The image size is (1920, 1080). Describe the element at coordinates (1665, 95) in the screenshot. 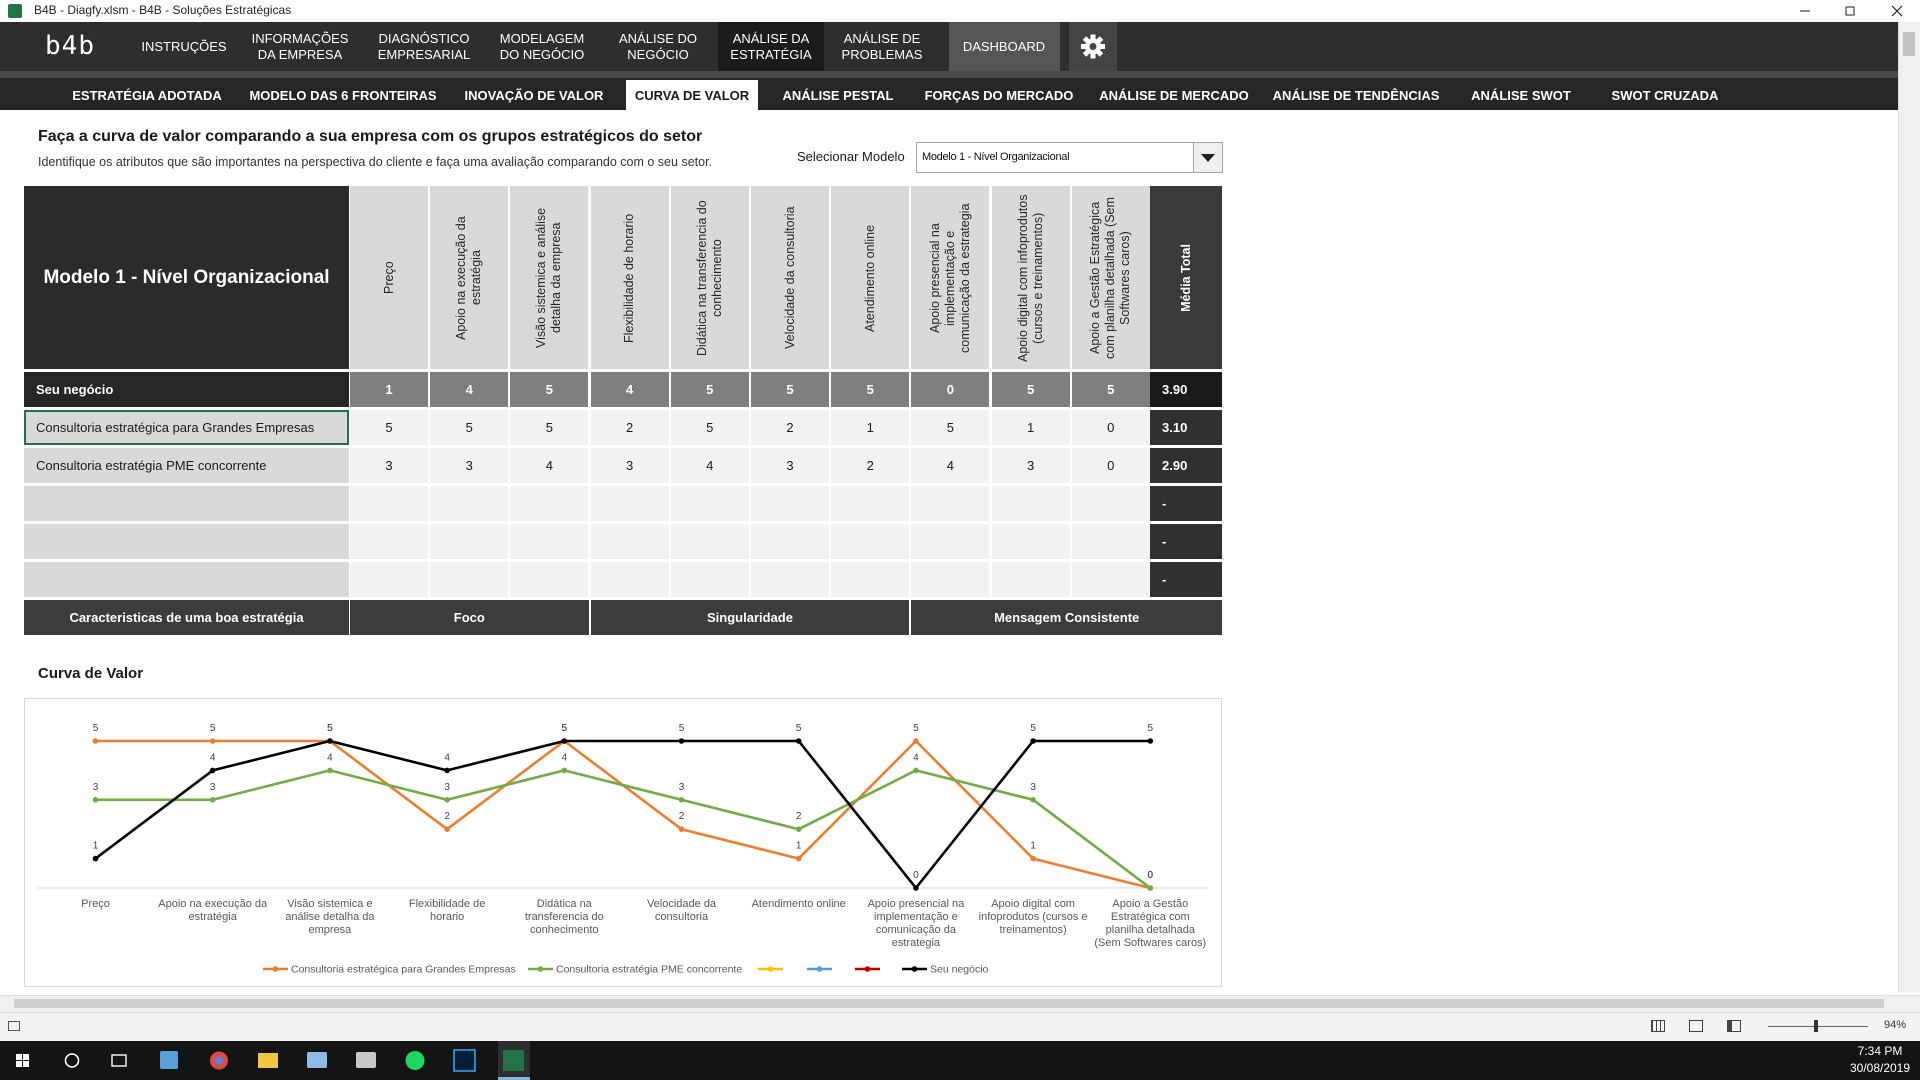

I see `tab-item: SWOT CRUZADA` at that location.